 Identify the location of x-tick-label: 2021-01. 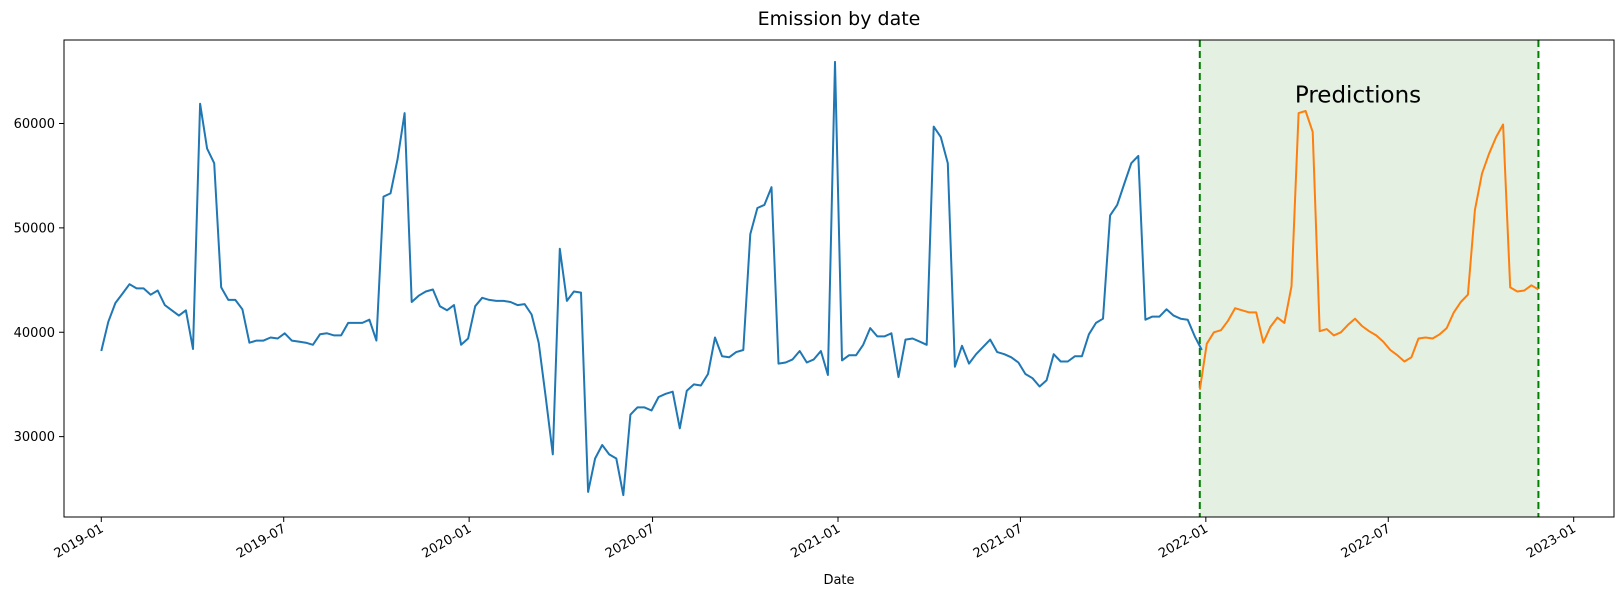
(815, 541).